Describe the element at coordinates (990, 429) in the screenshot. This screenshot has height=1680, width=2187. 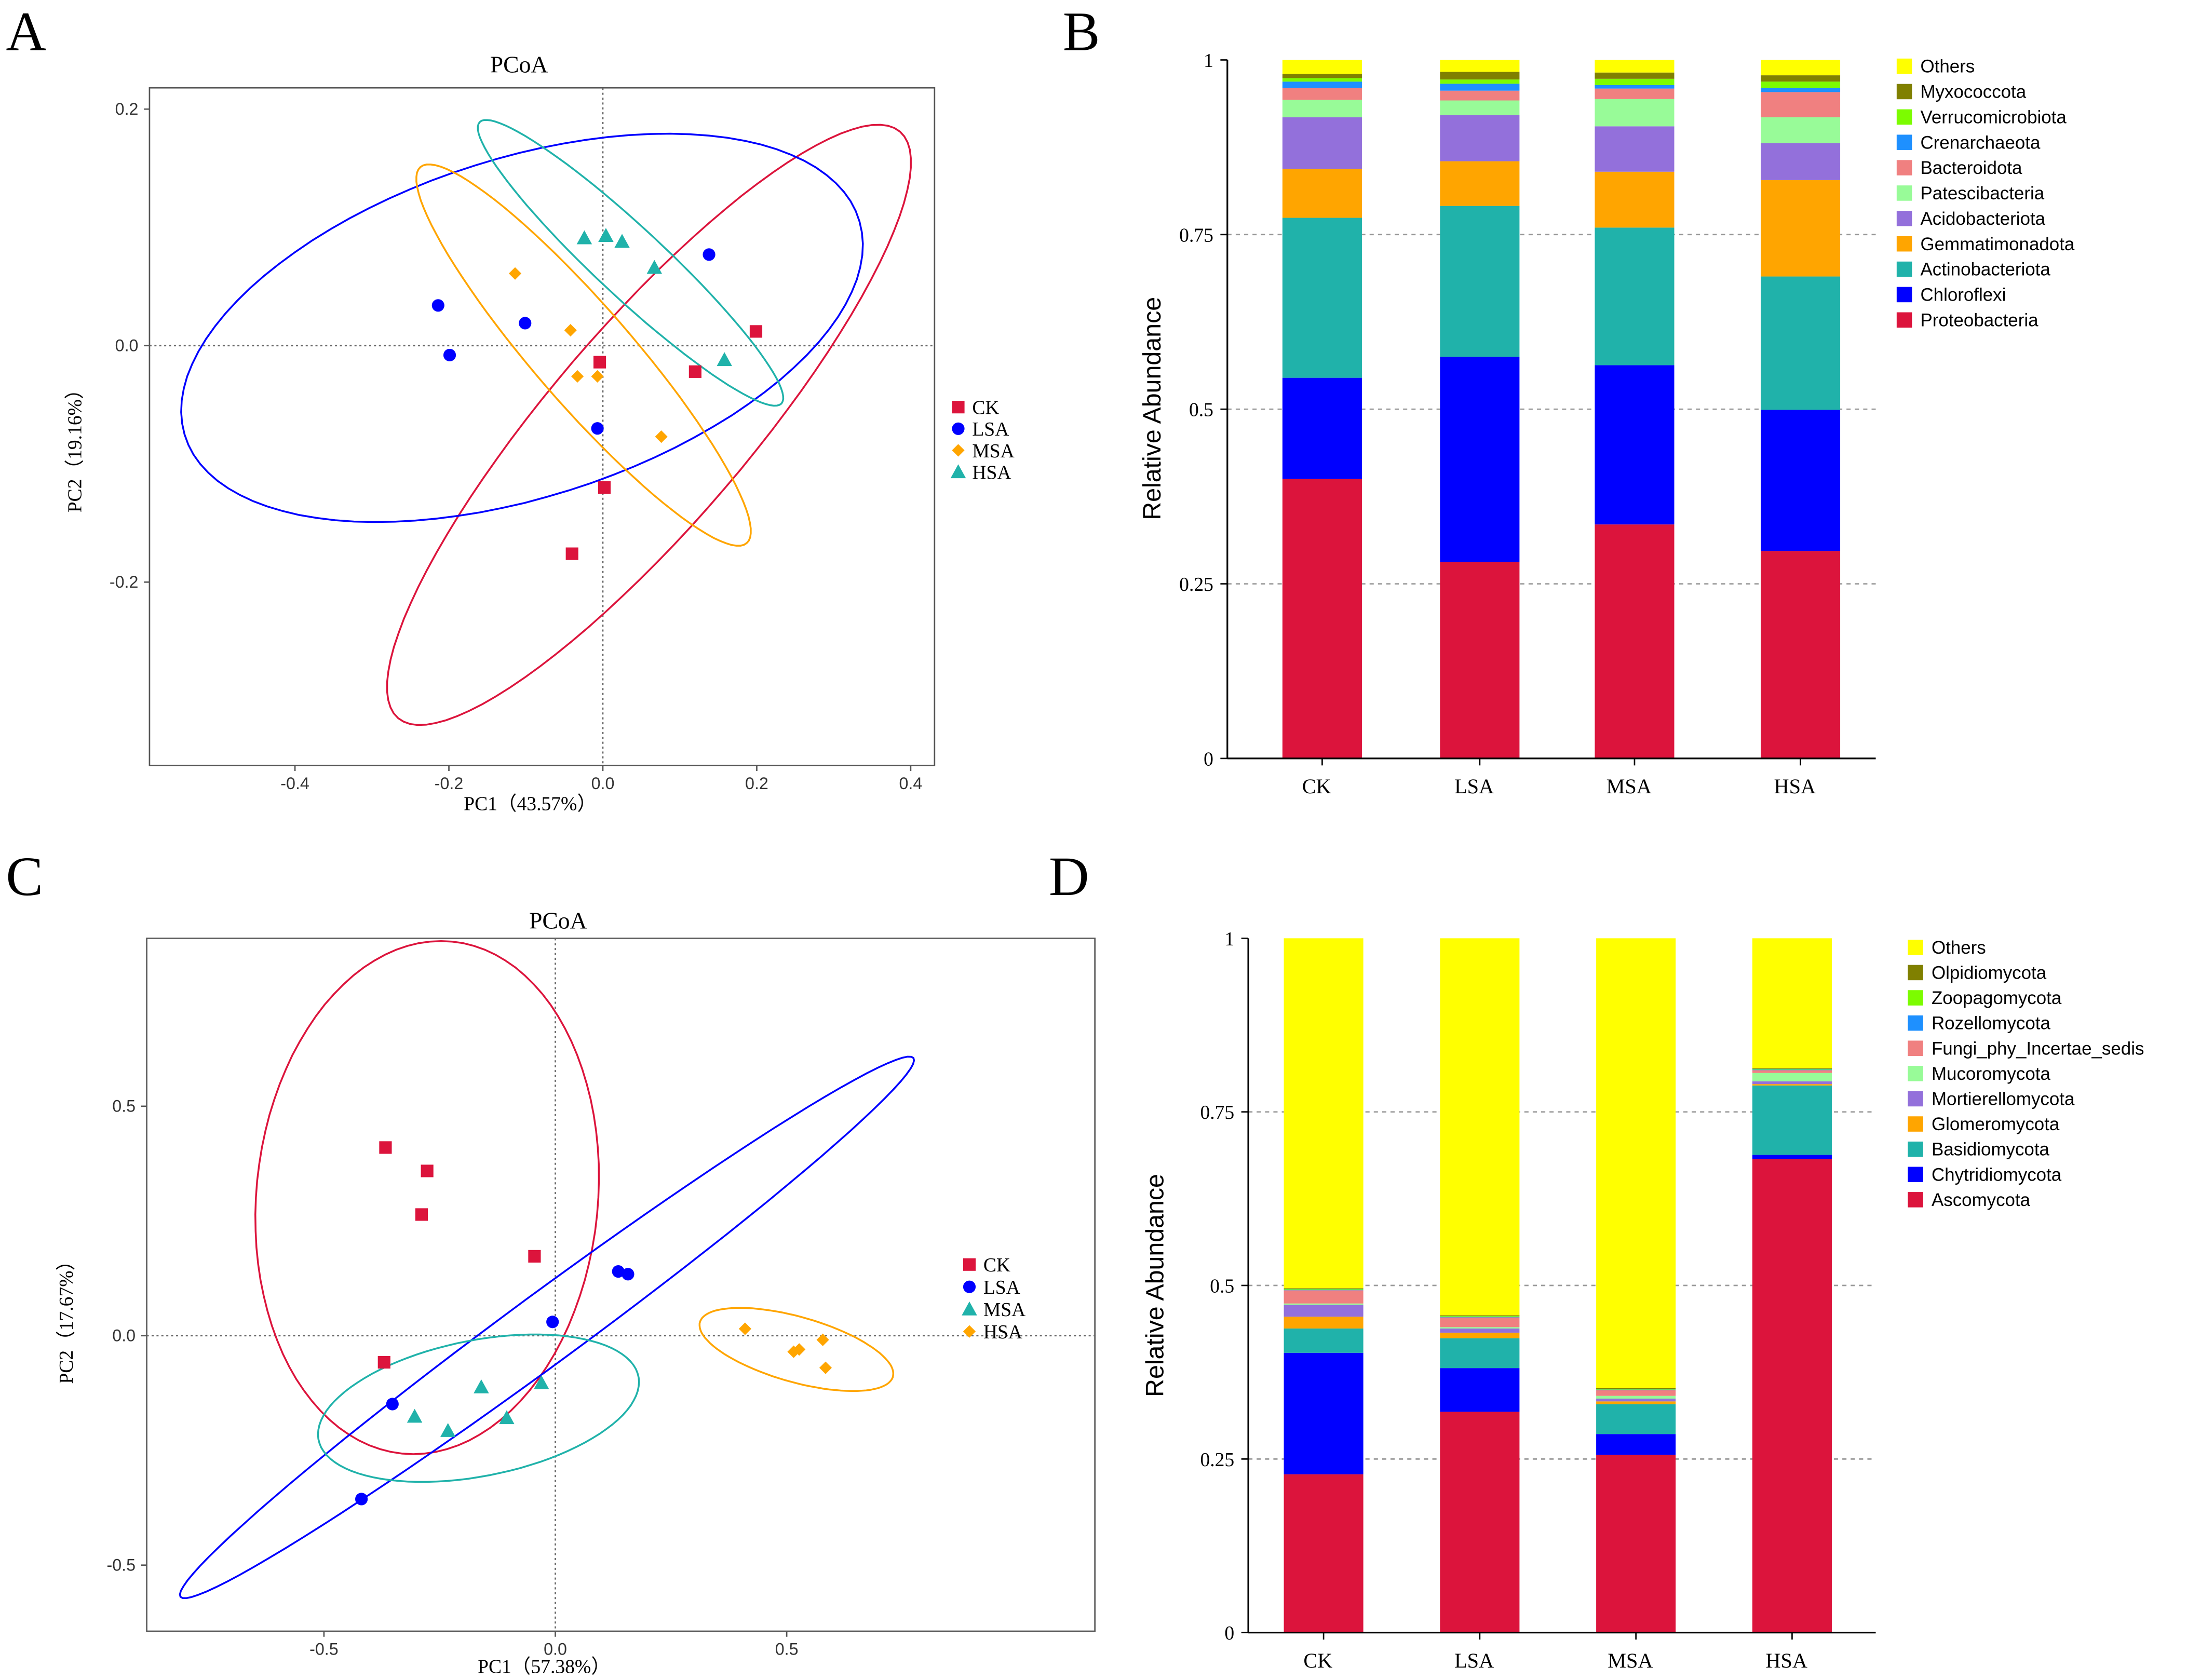
I see `legend-label: LSA` at that location.